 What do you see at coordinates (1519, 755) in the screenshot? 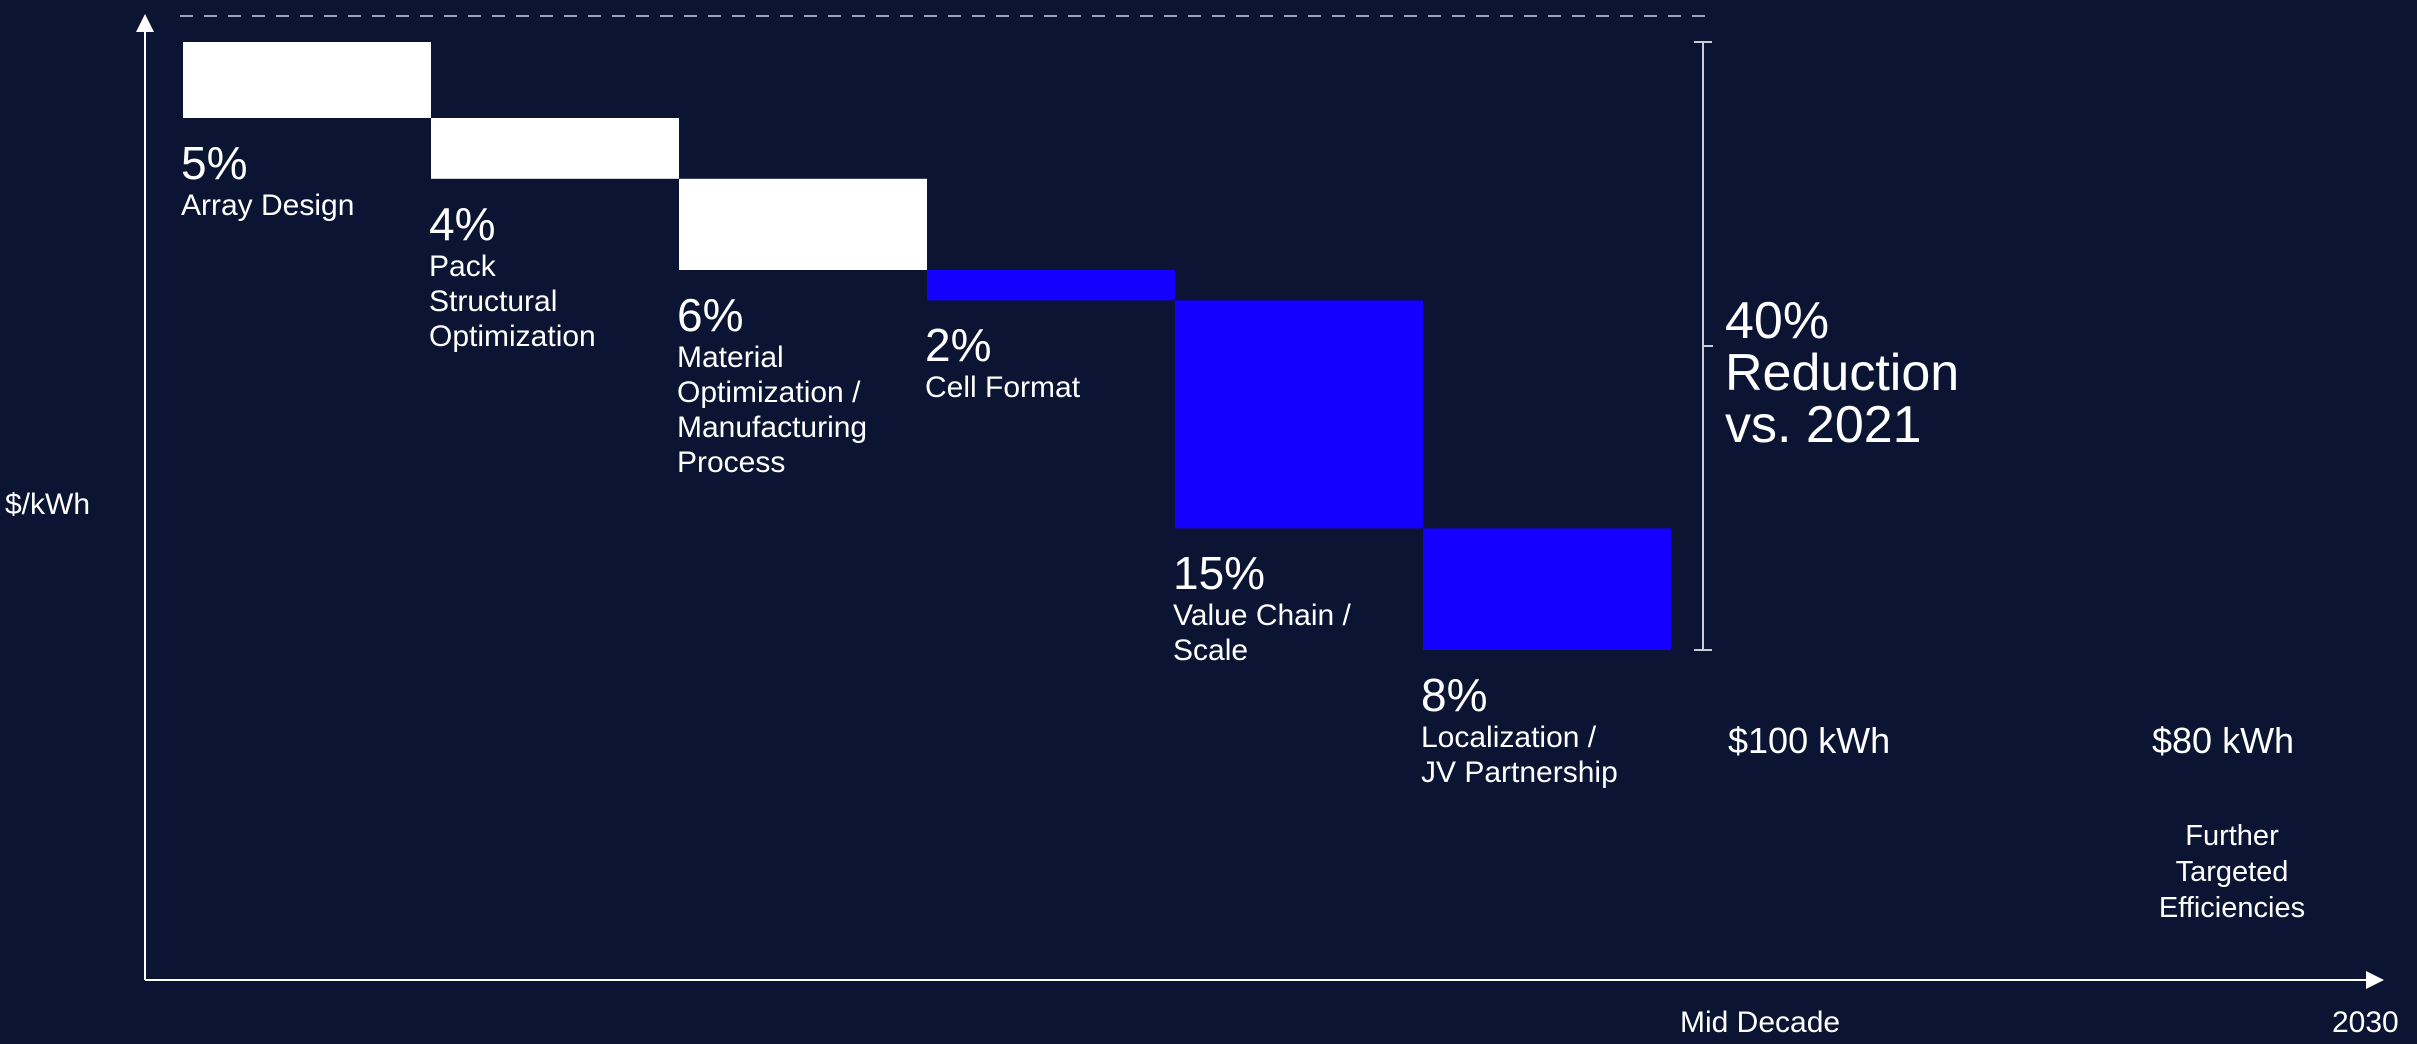
I see `bar-category-label: Localization / JV Partnership` at bounding box center [1519, 755].